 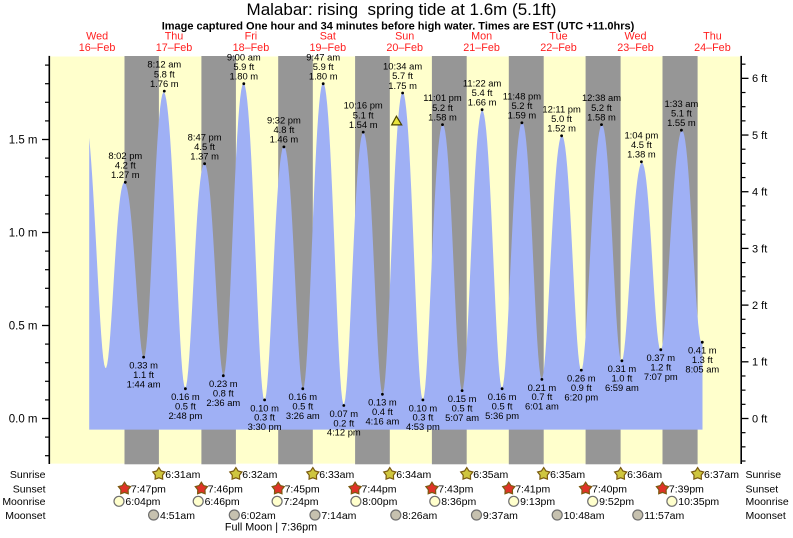 I want to click on svg-text: 1:44 am, so click(x=144, y=383).